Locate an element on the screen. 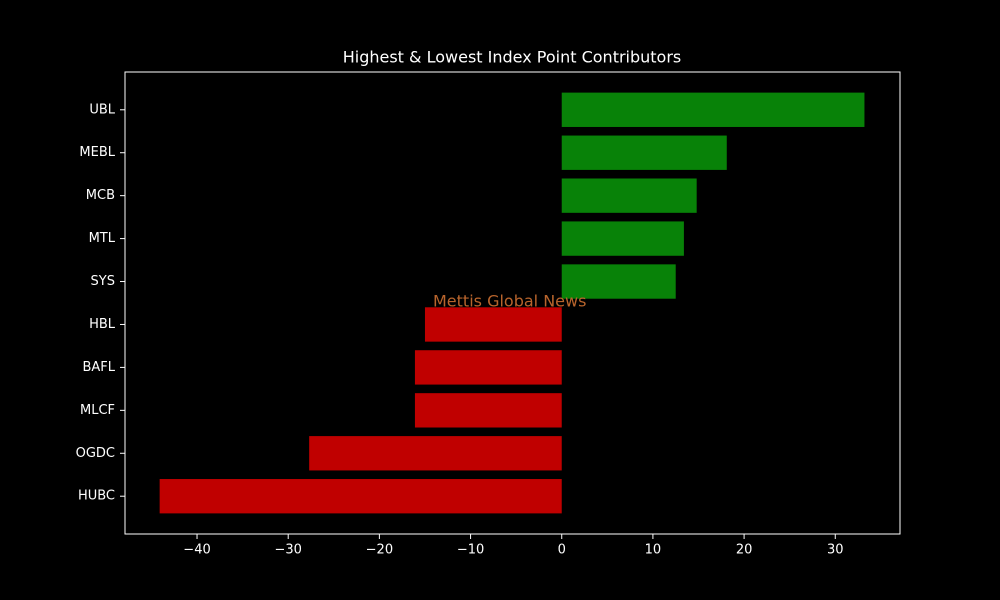 Image resolution: width=1000 pixels, height=600 pixels. y-tick-label: MLCF is located at coordinates (97, 410).